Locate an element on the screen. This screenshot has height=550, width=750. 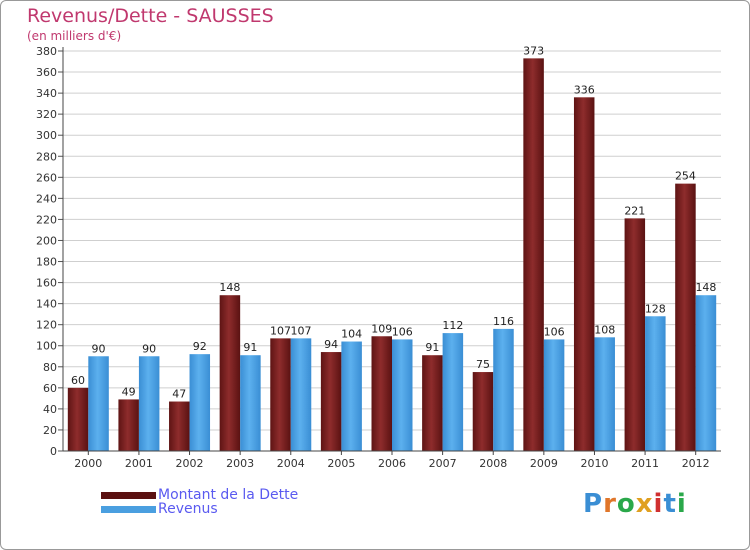
y-tick-label: 100 is located at coordinates (46, 346).